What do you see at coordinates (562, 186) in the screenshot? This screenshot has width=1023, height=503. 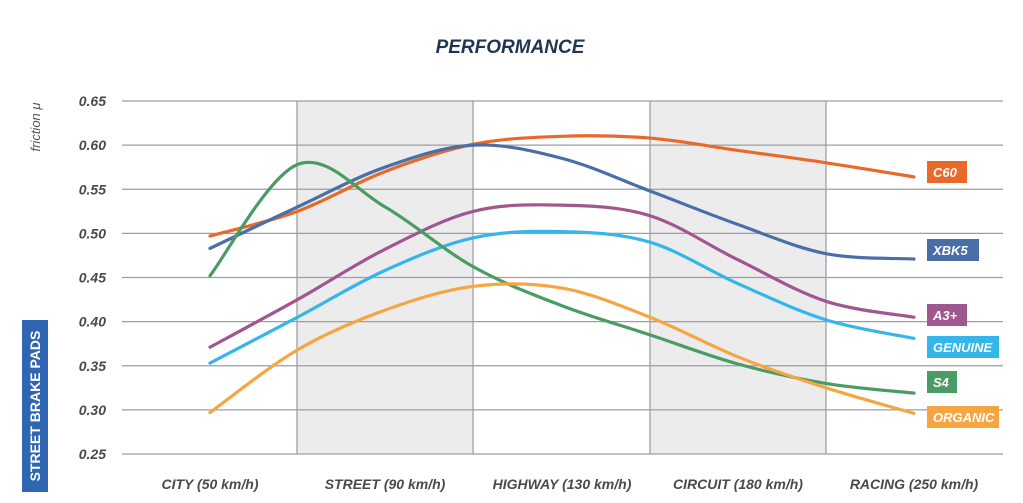 I see `series-line-c60` at bounding box center [562, 186].